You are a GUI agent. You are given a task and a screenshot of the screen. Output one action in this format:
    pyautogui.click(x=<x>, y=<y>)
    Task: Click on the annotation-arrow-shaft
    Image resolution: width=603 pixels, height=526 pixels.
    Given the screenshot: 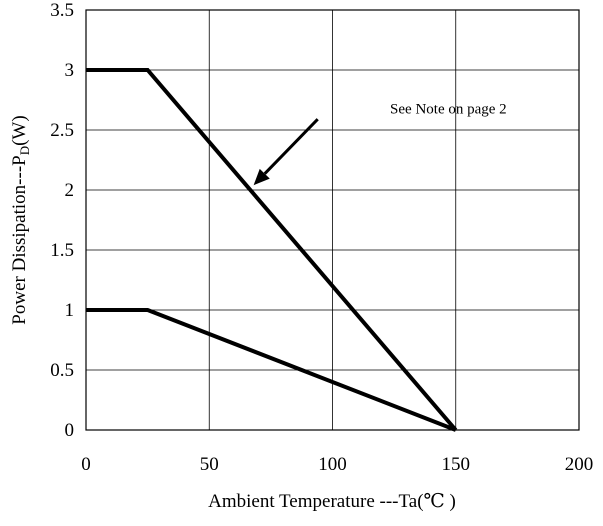 What is the action you would take?
    pyautogui.click(x=291, y=146)
    